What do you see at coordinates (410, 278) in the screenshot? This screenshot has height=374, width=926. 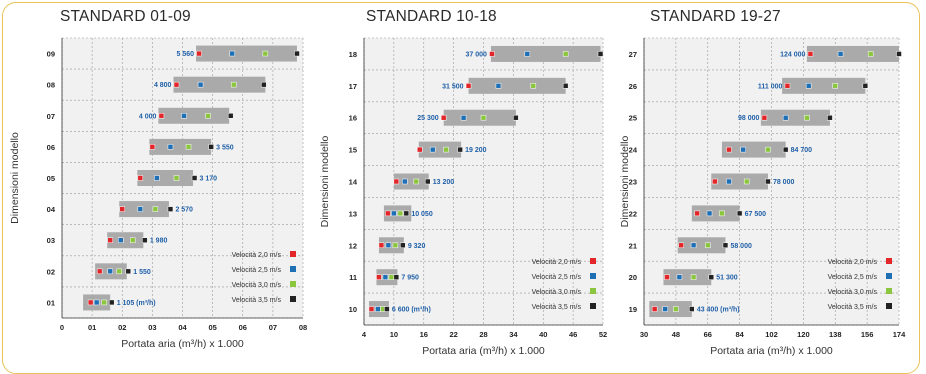 I see `data-label: 7 950` at bounding box center [410, 278].